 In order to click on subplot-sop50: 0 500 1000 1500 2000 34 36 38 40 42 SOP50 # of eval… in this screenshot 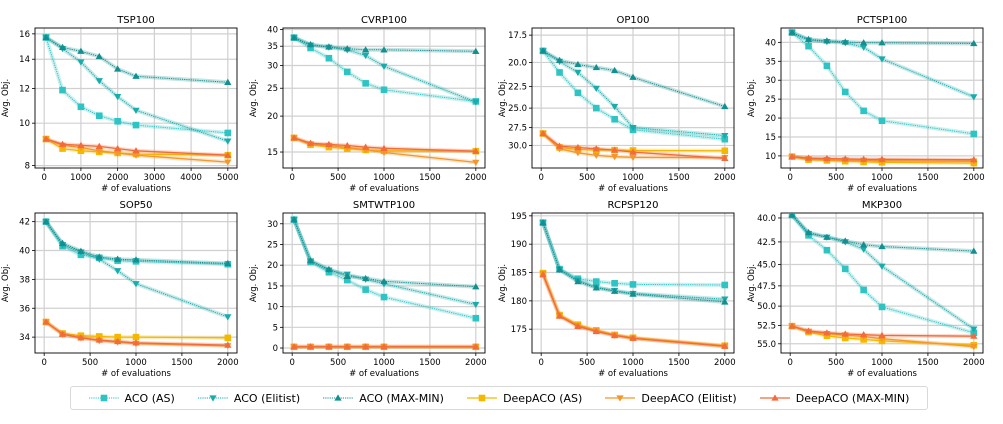, I will do `click(120, 289)`.